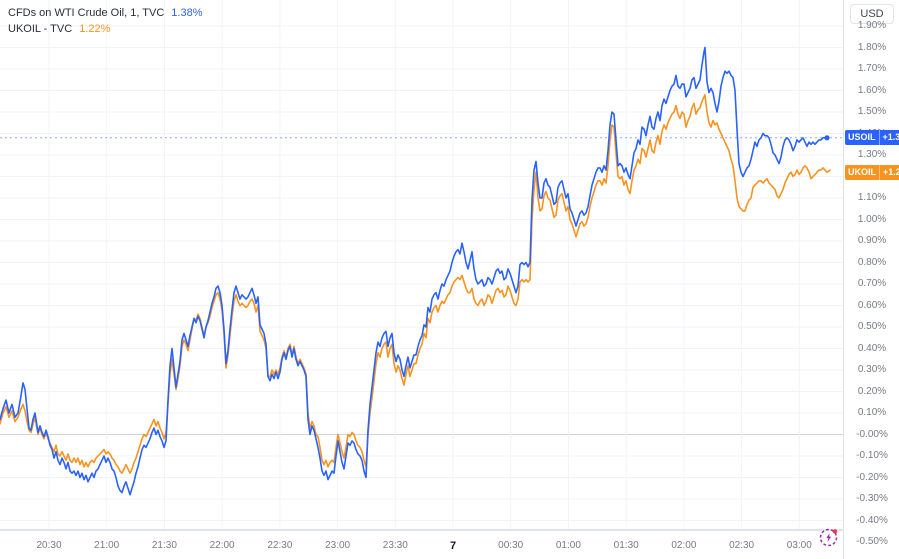 This screenshot has height=559, width=899. What do you see at coordinates (872, 68) in the screenshot?
I see `price-axis-label: 1.70%` at bounding box center [872, 68].